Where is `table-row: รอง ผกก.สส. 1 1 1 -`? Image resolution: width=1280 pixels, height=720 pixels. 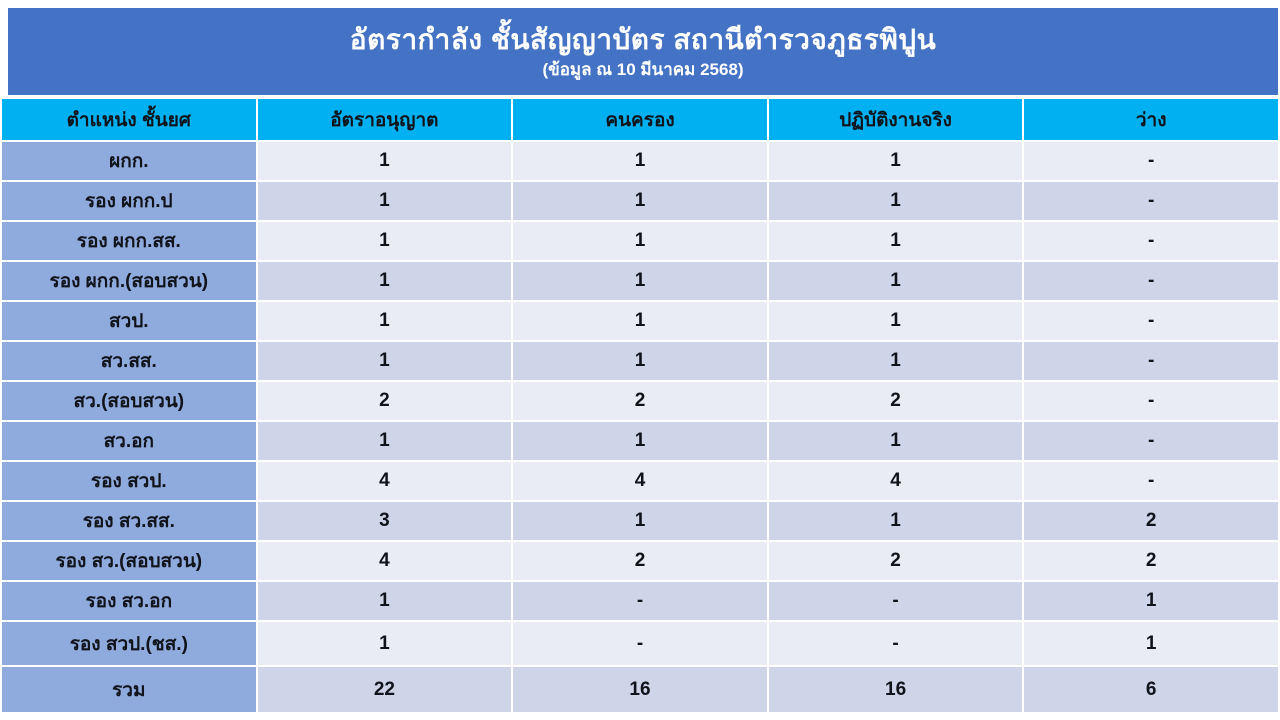
table-row: รอง ผกก.สส. 1 1 1 - is located at coordinates (640, 241).